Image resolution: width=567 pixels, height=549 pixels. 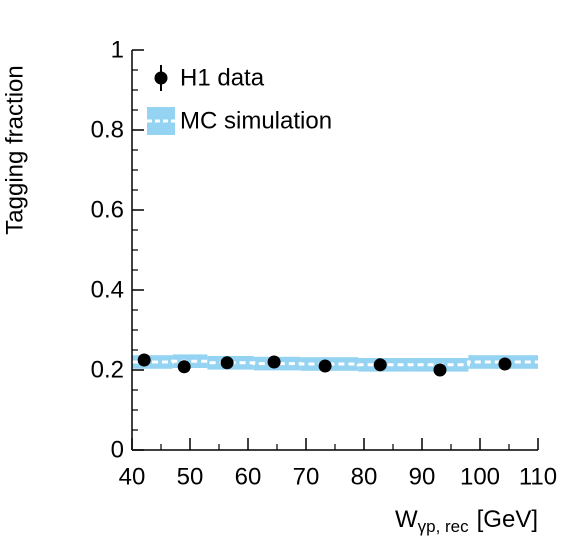 What do you see at coordinates (222, 77) in the screenshot?
I see `legend-label: H1 data` at bounding box center [222, 77].